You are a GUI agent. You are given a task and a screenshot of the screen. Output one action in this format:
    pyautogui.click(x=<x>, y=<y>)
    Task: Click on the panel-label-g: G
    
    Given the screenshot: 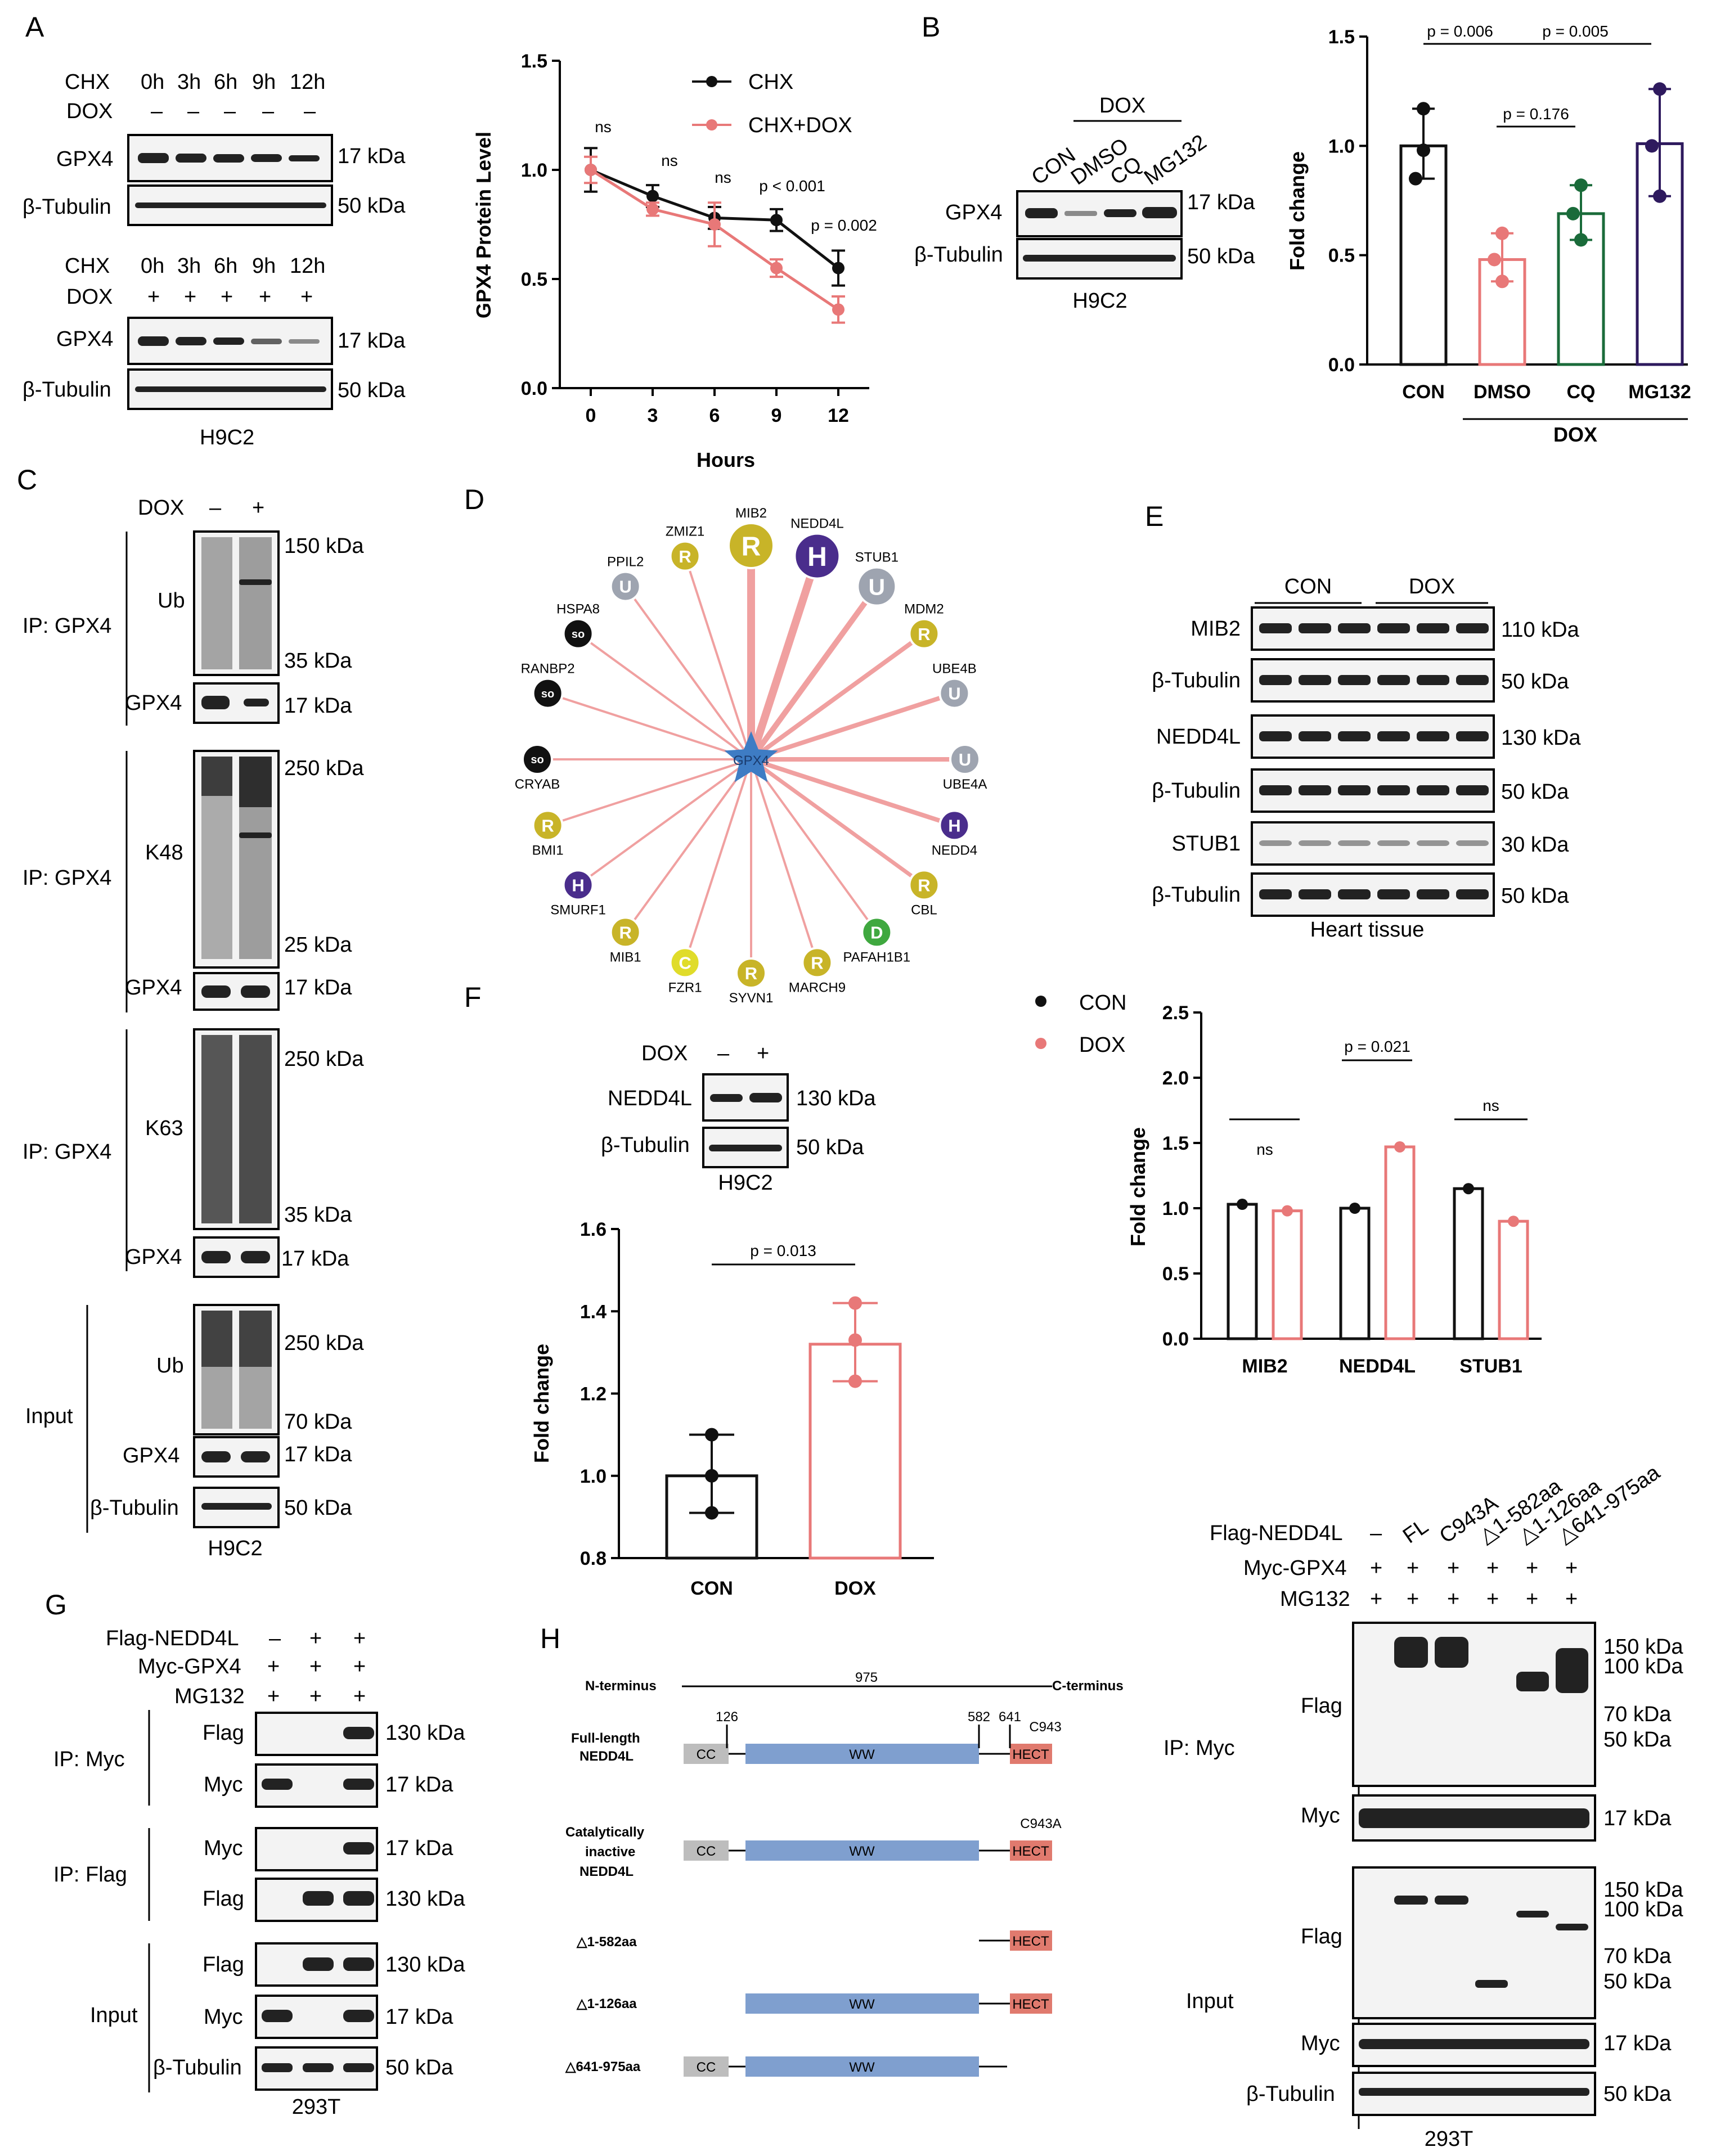 What is the action you would take?
    pyautogui.click(x=56, y=1605)
    